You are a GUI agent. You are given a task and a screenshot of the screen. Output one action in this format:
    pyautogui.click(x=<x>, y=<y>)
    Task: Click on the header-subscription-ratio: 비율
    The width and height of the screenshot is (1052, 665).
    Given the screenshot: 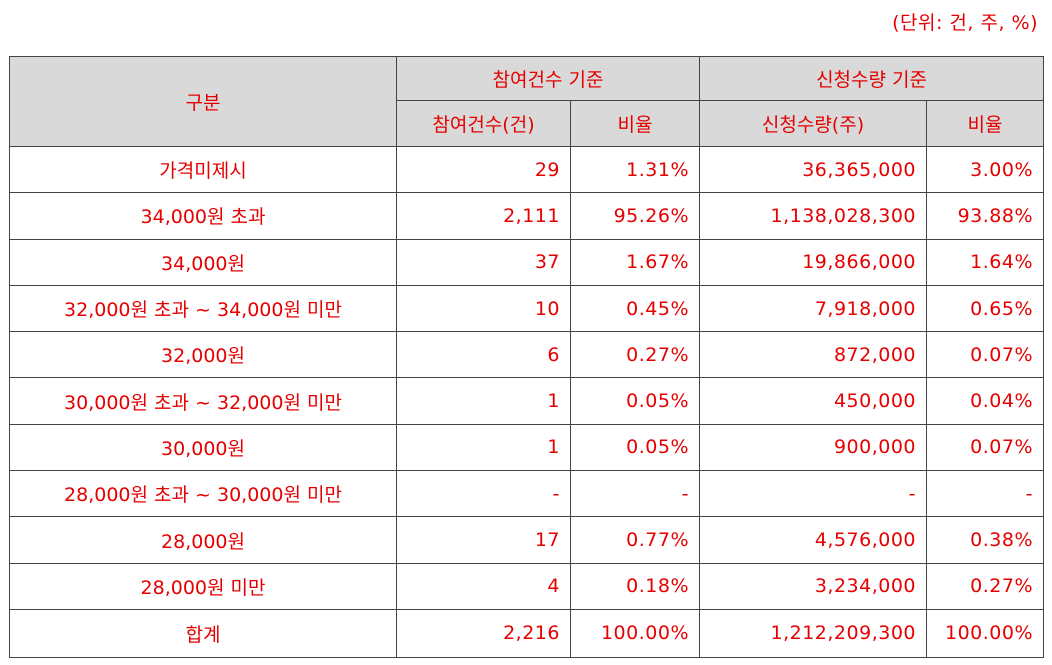 What is the action you would take?
    pyautogui.click(x=985, y=123)
    